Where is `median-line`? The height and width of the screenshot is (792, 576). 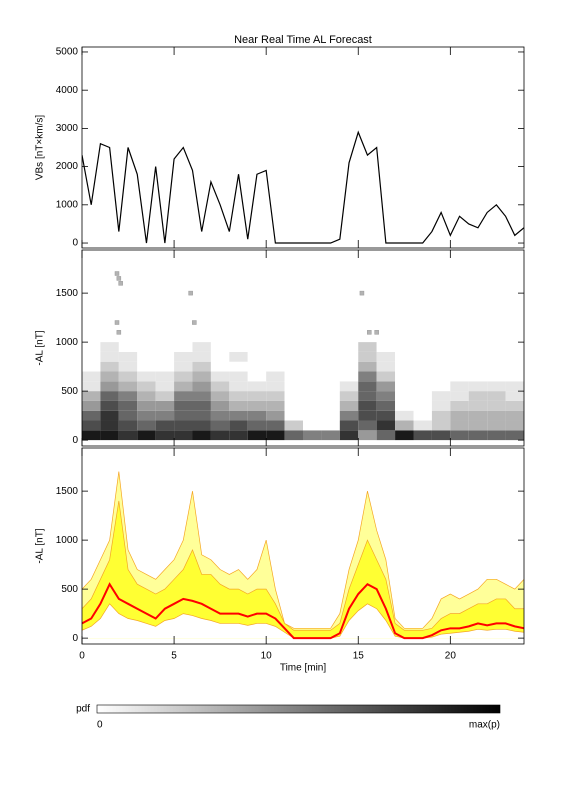 median-line is located at coordinates (303, 611).